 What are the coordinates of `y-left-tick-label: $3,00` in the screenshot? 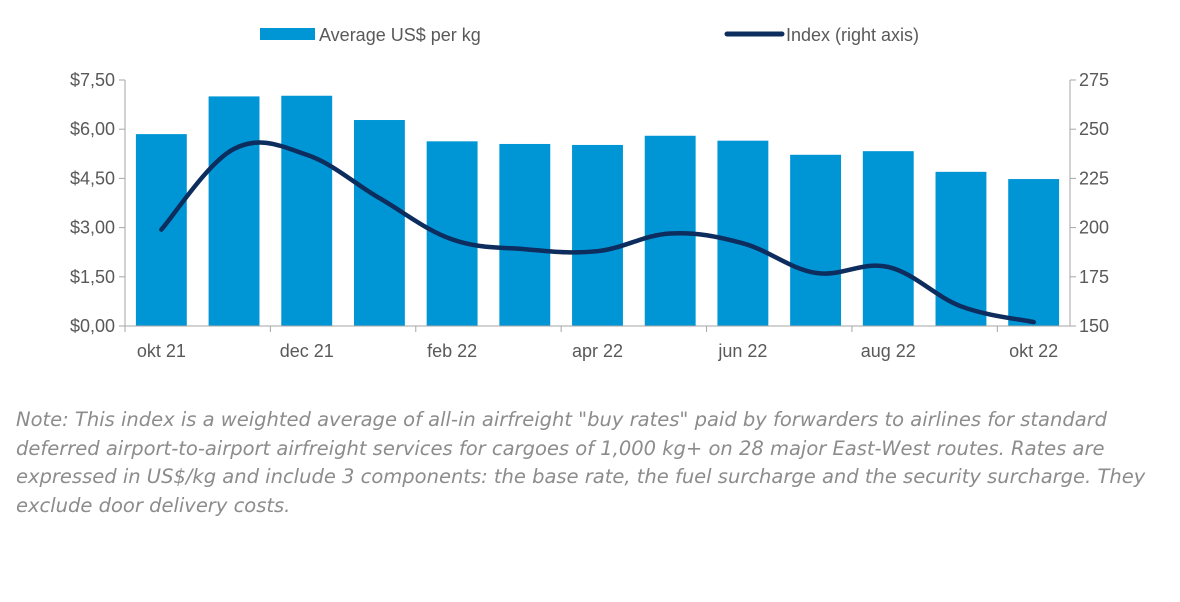 It's located at (92, 228).